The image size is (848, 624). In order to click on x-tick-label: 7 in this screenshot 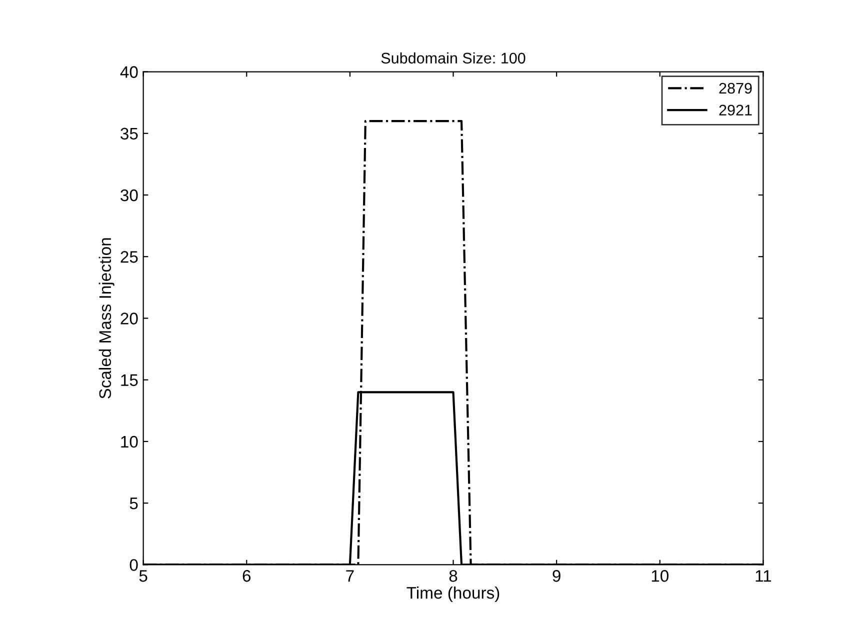, I will do `click(350, 576)`.